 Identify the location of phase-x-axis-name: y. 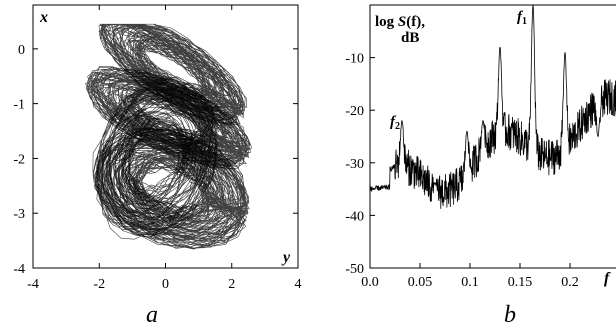
(286, 257).